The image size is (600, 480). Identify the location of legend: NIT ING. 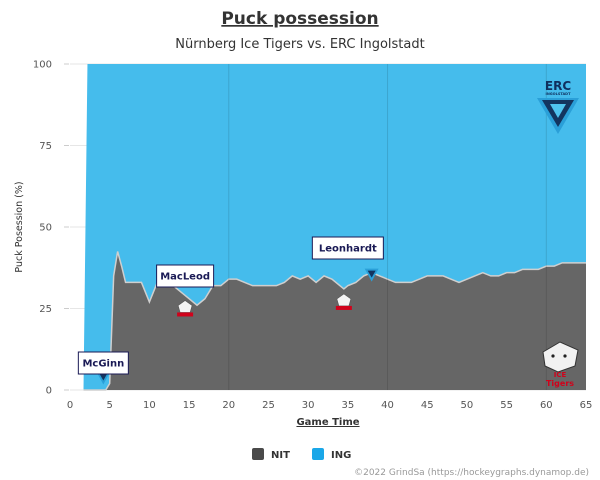
(301, 454).